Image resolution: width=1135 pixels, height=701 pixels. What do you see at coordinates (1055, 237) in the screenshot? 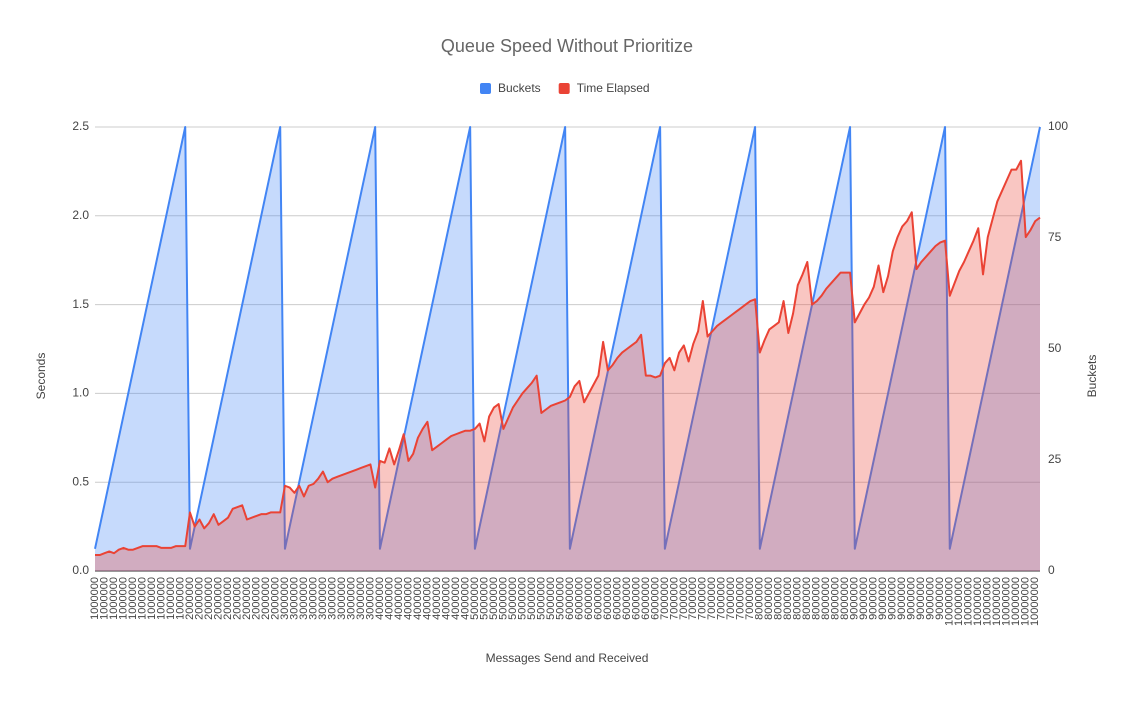
I see `y2-tick-label: 75` at bounding box center [1055, 237].